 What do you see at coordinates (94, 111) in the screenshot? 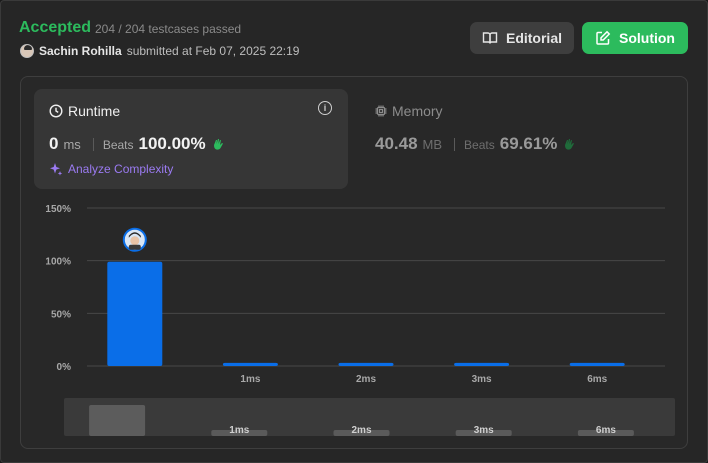
I see `runtime-title: Runtime` at bounding box center [94, 111].